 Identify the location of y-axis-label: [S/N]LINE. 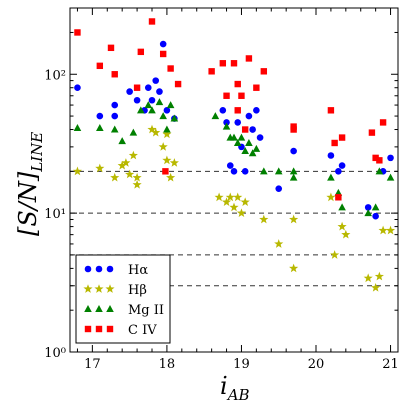
(30, 184).